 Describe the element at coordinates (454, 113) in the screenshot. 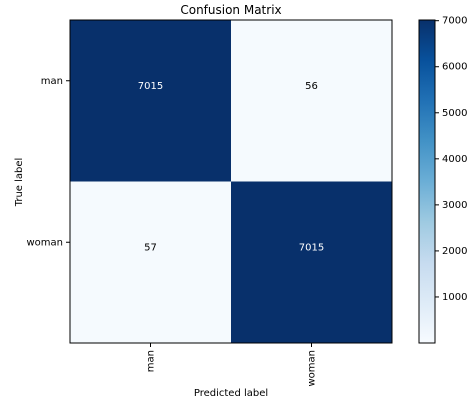

I see `colorbar-tick-label: 5000` at that location.